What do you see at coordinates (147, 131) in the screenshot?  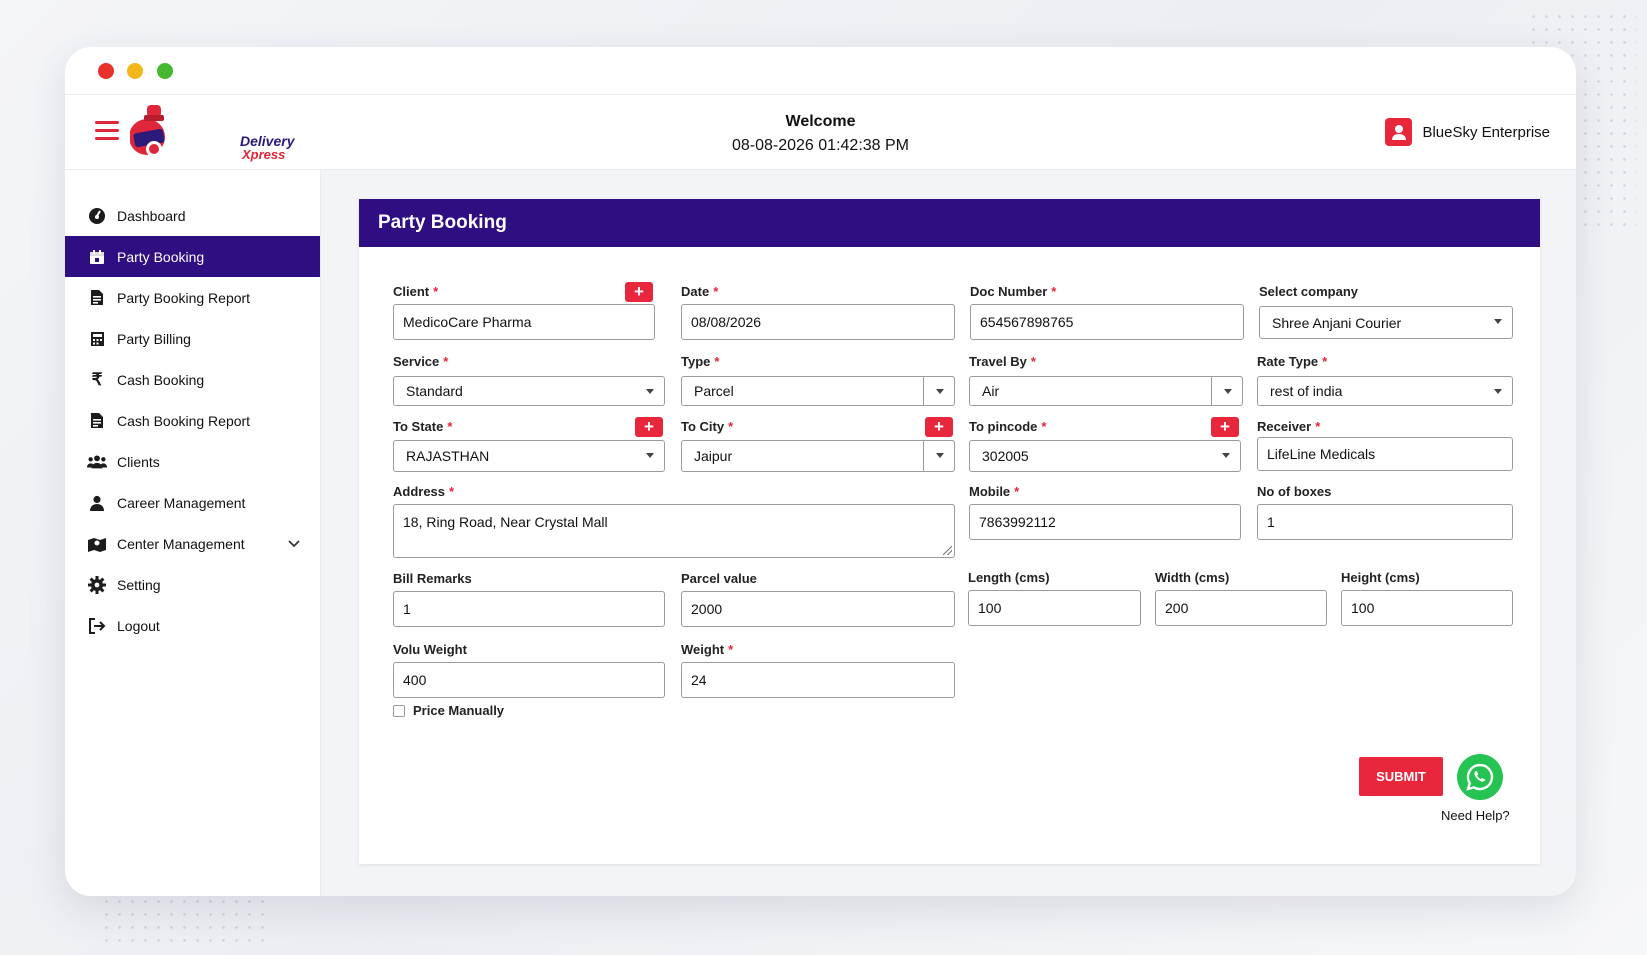 I see `delivery-man-icon` at bounding box center [147, 131].